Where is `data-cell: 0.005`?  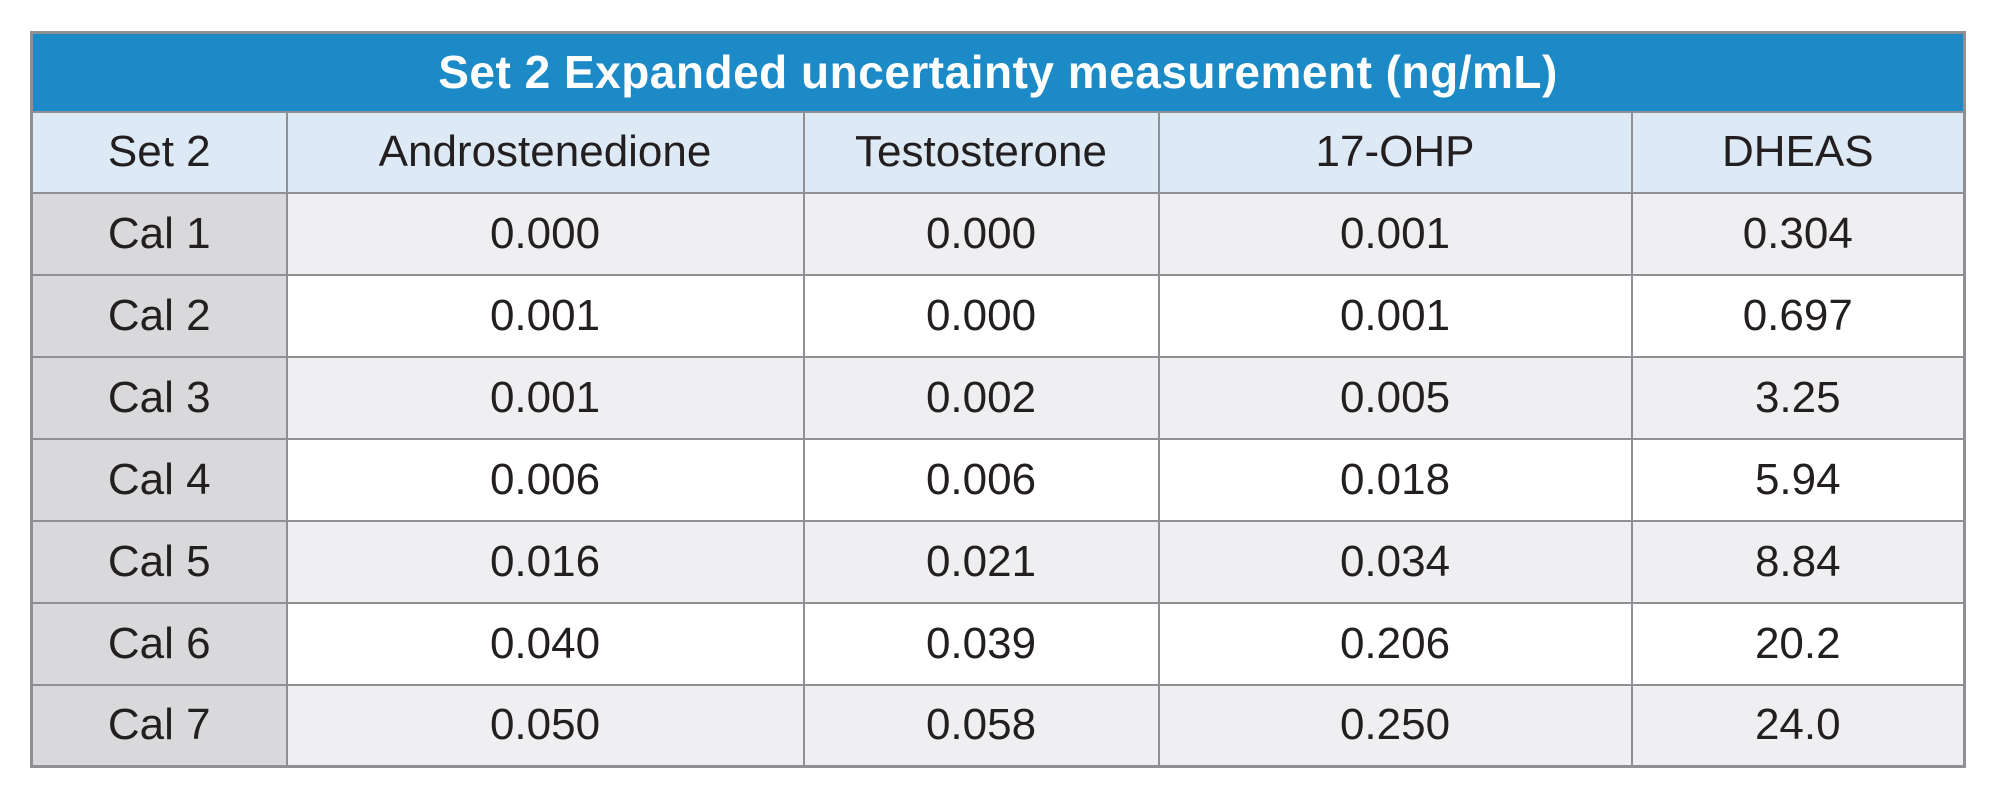 data-cell: 0.005 is located at coordinates (1395, 397).